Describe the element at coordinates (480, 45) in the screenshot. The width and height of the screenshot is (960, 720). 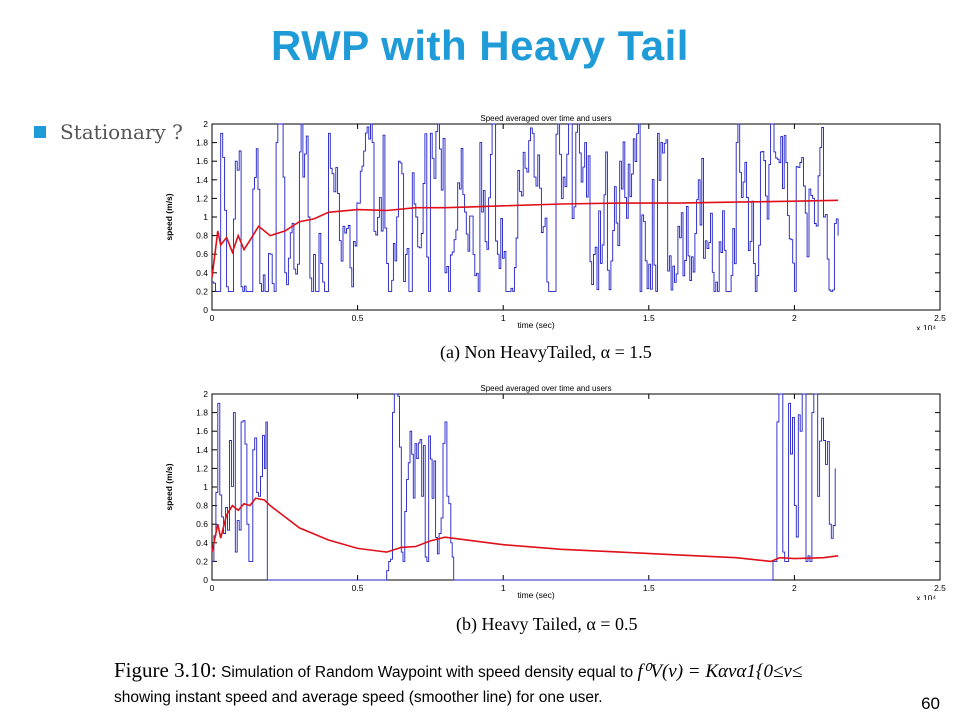
I see `slide-title: RWP with Heavy Tail` at that location.